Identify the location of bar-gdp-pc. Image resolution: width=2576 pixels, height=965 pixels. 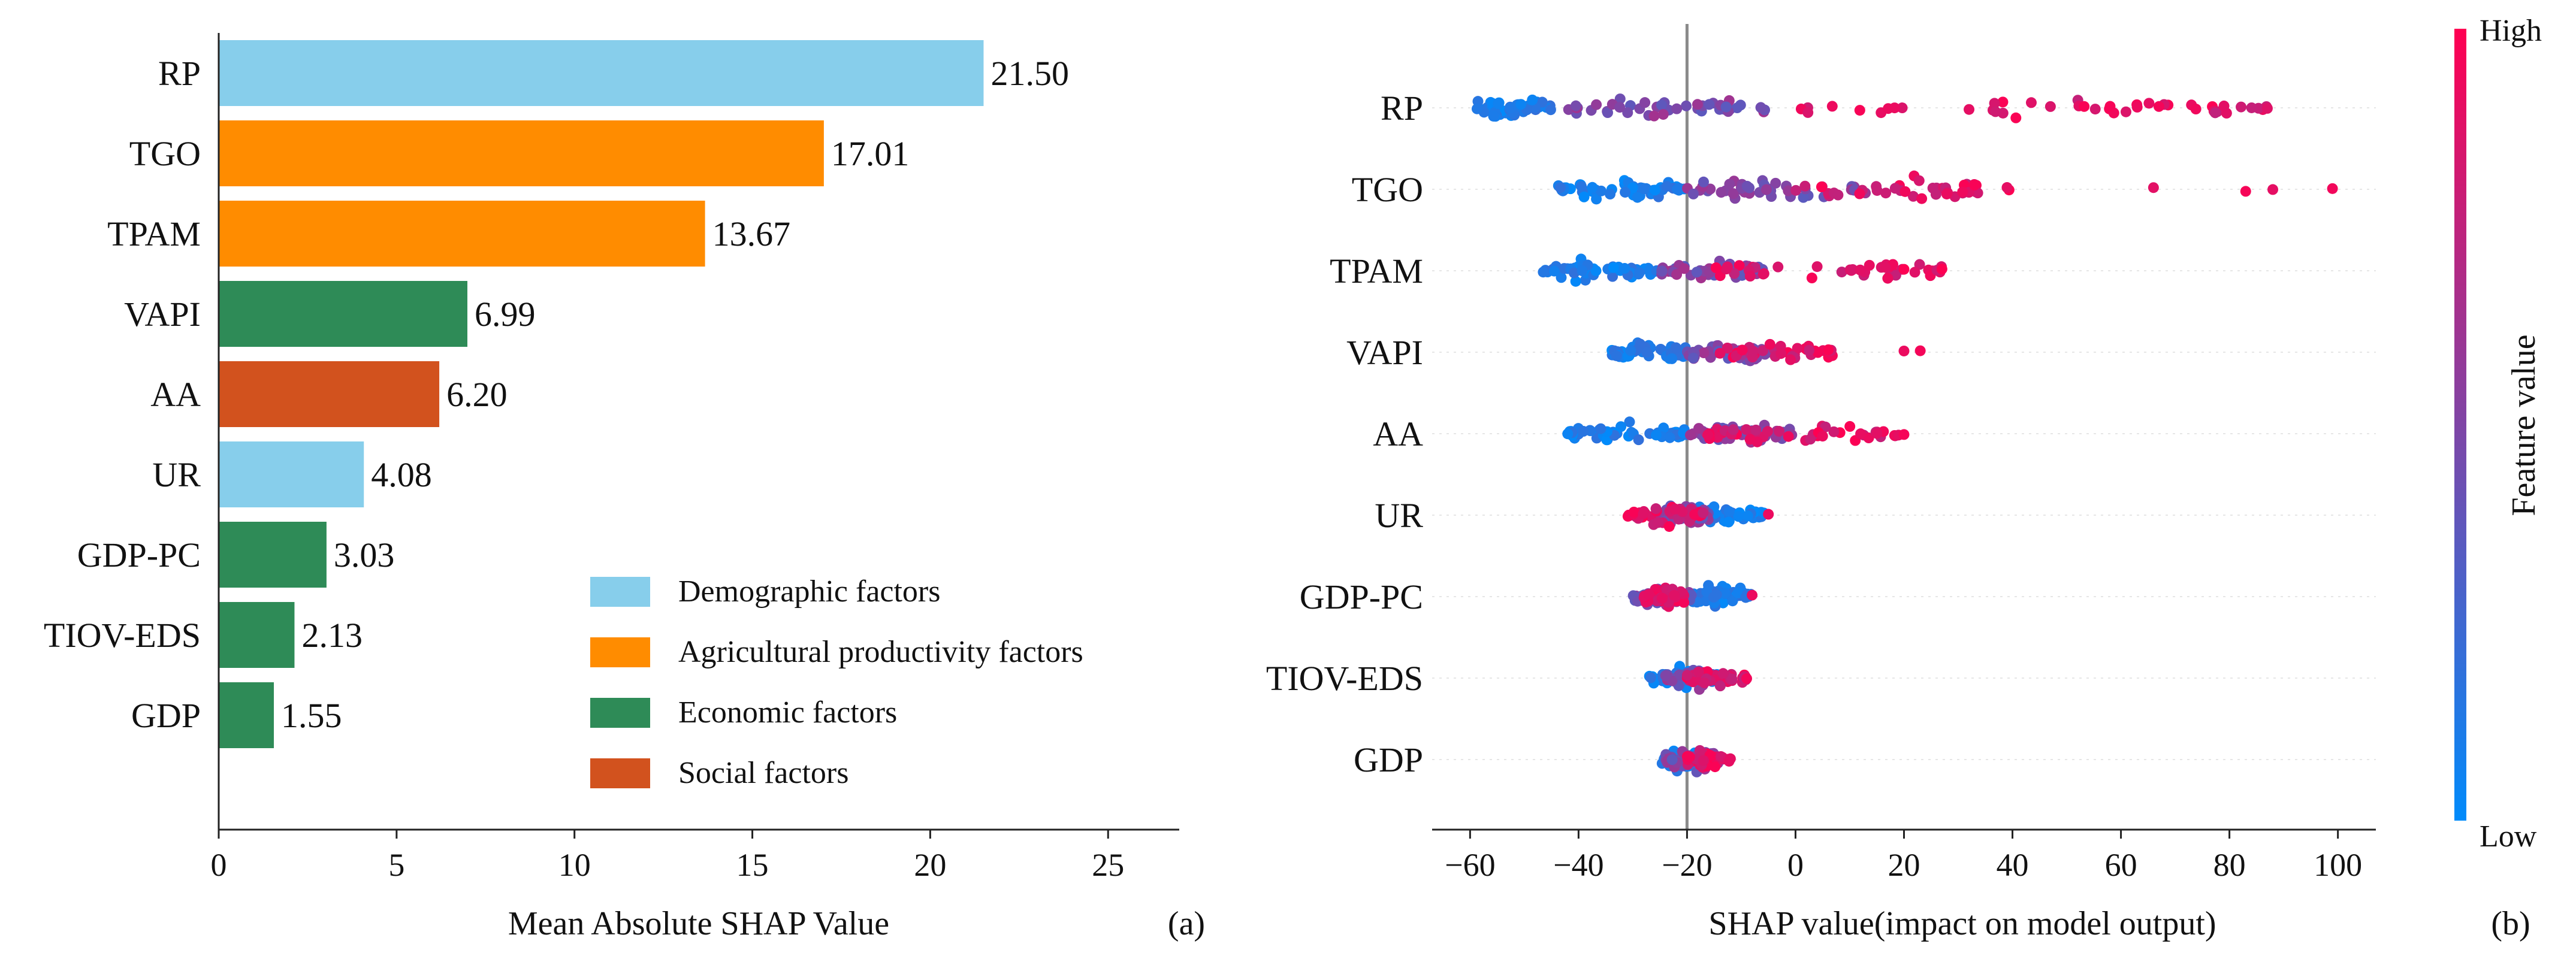
(273, 555).